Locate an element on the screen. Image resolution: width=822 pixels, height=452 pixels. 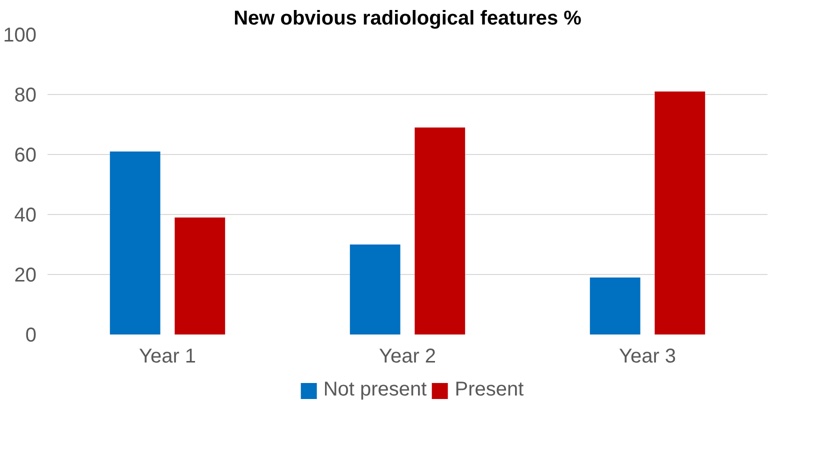
y-tick-label: 0 is located at coordinates (30, 335).